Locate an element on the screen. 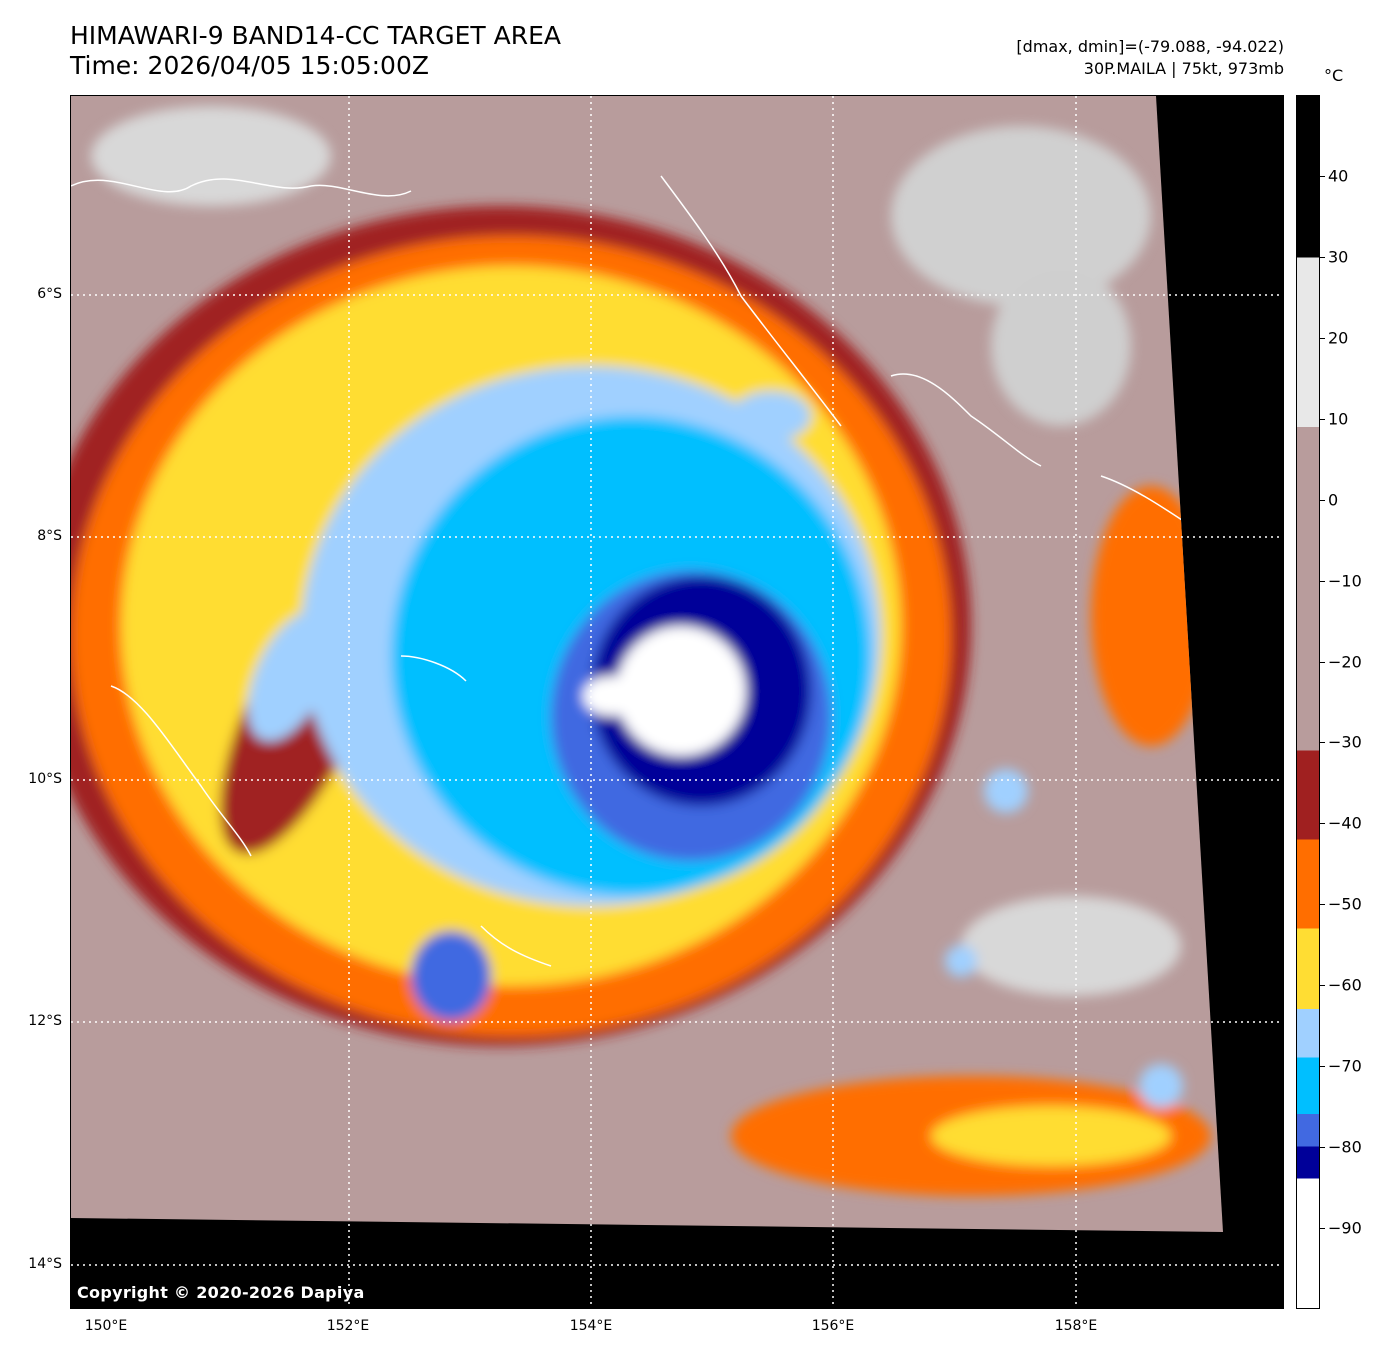 The width and height of the screenshot is (1388, 1359). lon-label-154e: 154°E is located at coordinates (591, 1326).